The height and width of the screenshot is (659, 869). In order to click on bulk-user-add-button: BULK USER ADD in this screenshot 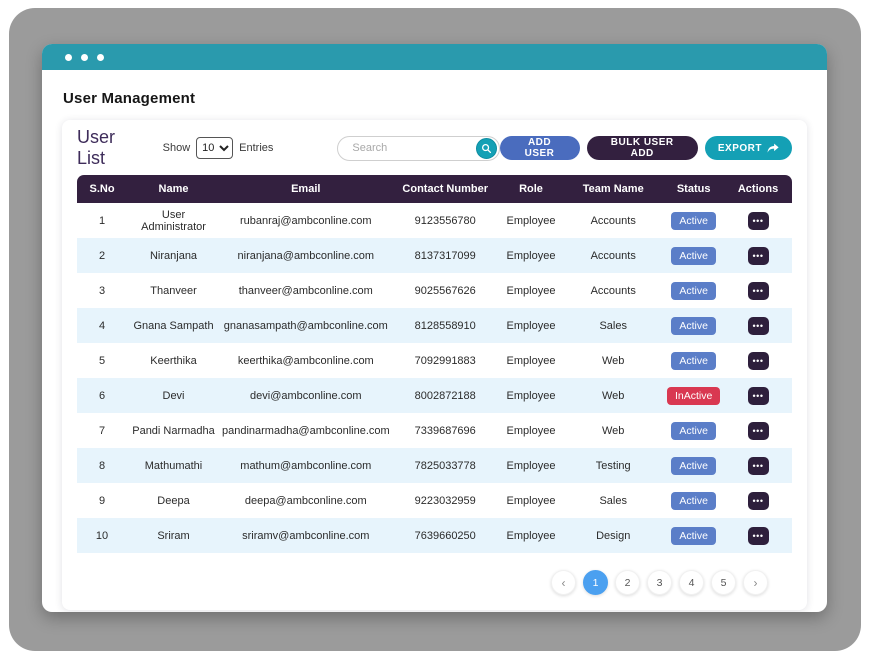, I will do `click(642, 148)`.